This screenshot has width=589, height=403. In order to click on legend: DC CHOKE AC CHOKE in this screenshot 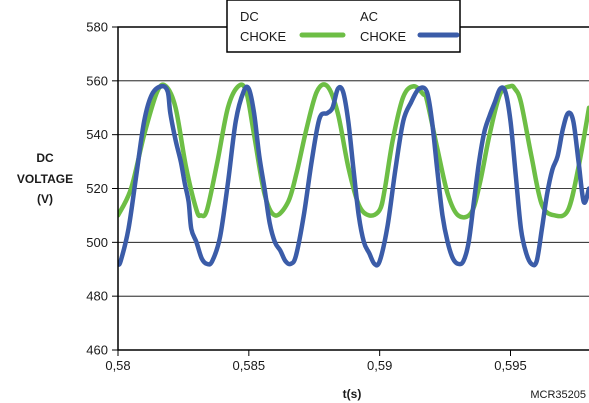, I will do `click(343, 26)`.